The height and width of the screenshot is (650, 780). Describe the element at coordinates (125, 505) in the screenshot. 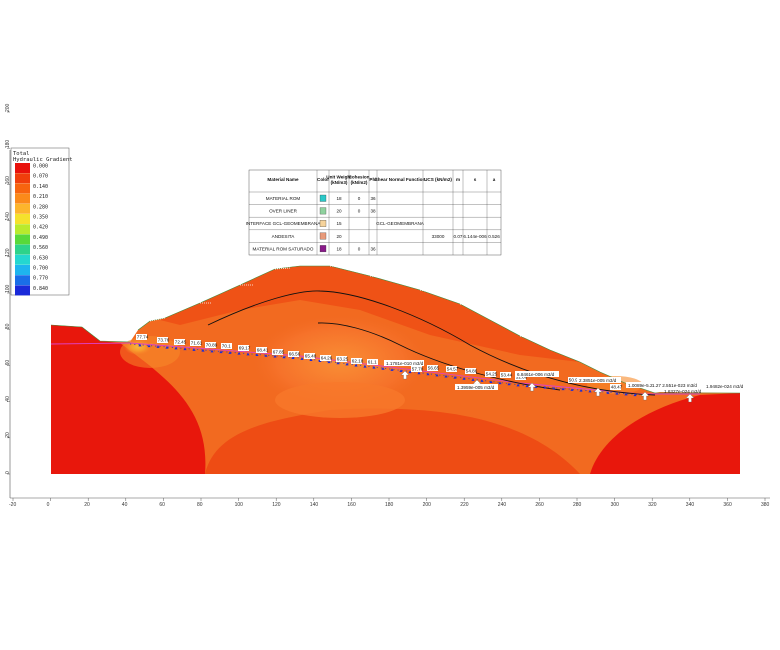

I see `x-tick-label: 40` at that location.